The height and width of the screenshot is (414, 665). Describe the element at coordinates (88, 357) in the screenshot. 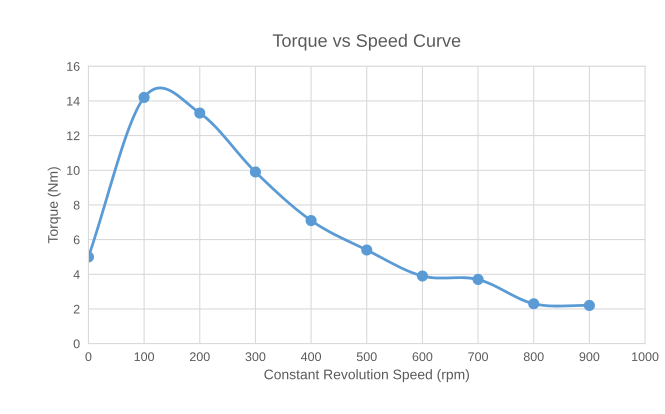

I see `x-tick-label: 0` at that location.